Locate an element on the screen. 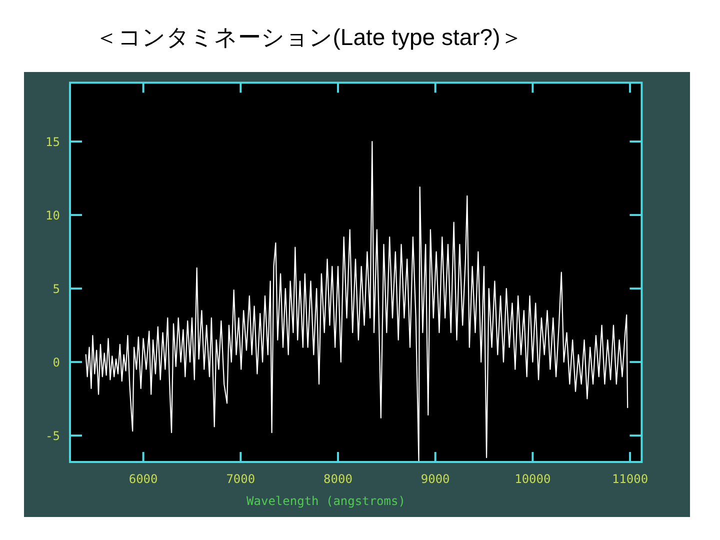 The image size is (720, 540). x-tick-label: 8000 is located at coordinates (338, 479).